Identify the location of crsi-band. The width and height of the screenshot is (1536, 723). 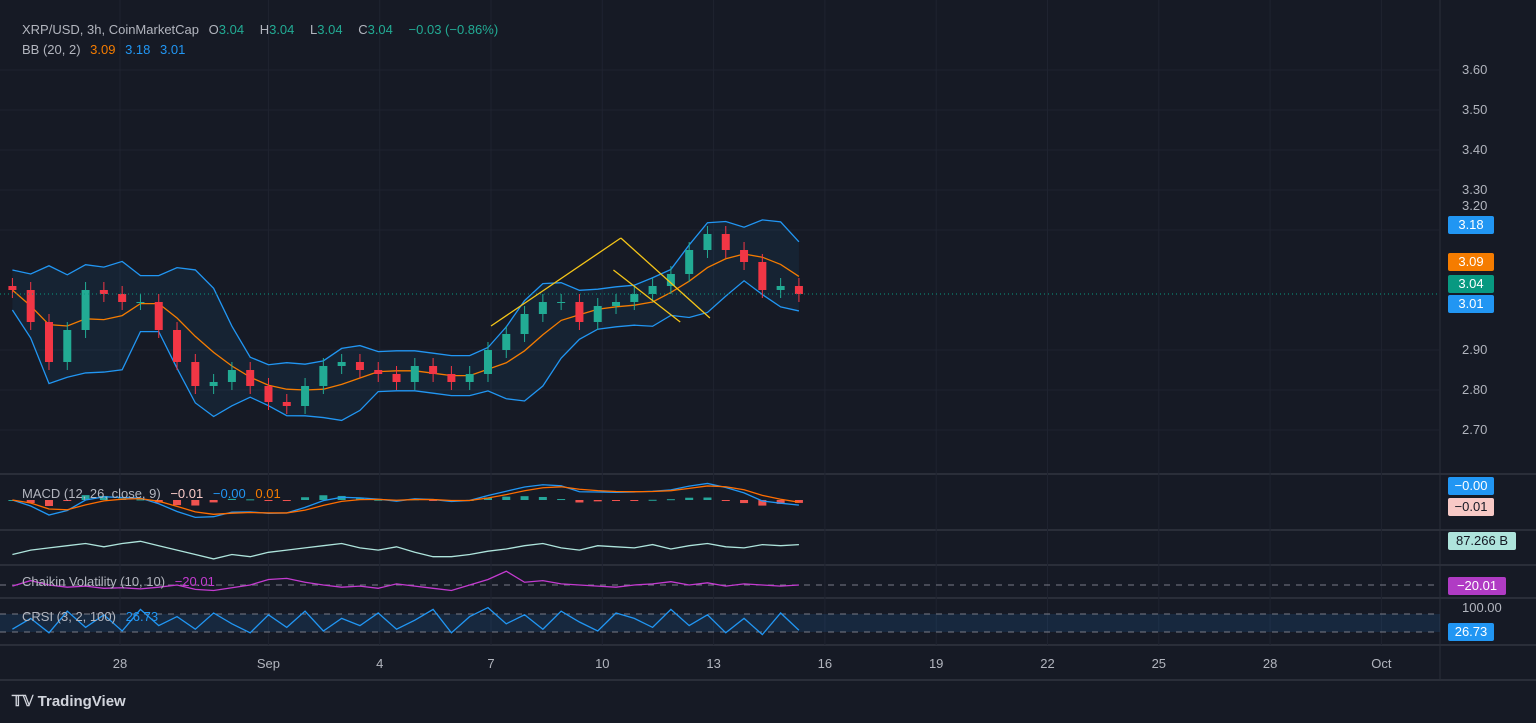
(720, 623).